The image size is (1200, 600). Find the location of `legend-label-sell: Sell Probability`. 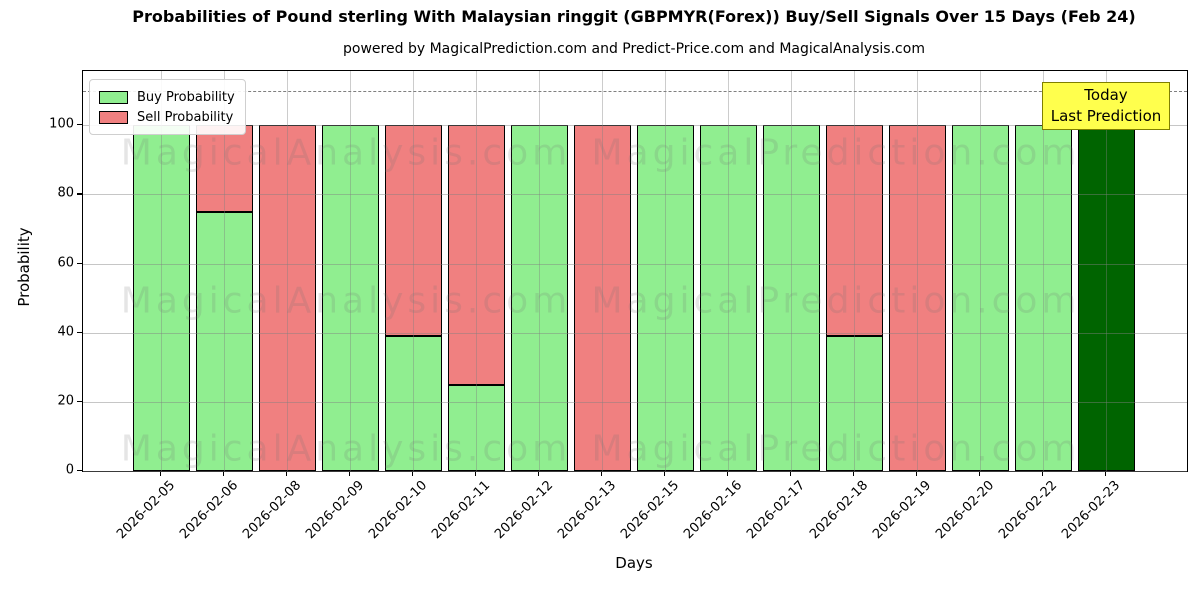

legend-label-sell: Sell Probability is located at coordinates (185, 117).